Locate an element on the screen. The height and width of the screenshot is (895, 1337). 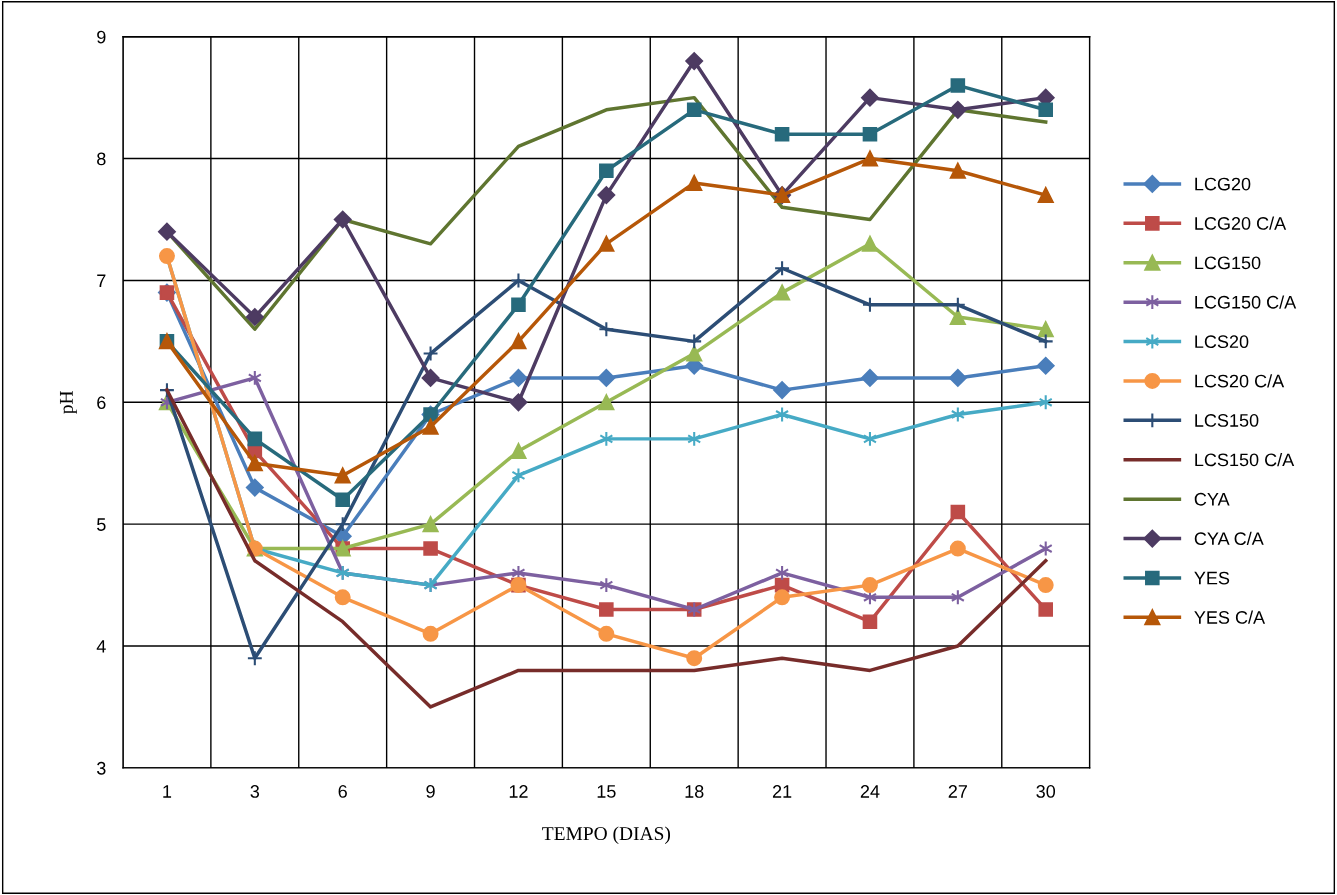
legend-label: CYA is located at coordinates (1212, 499).